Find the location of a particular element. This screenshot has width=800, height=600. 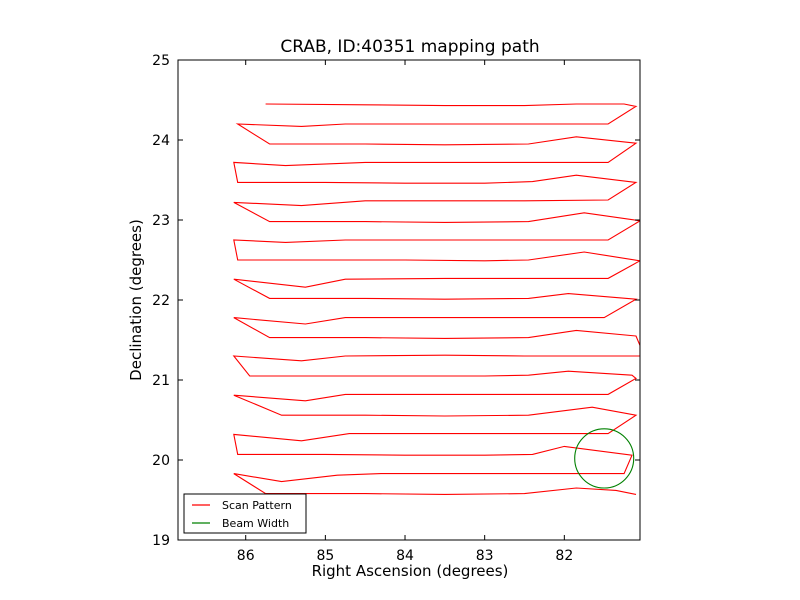

y-tick-label: 24 is located at coordinates (161, 141).